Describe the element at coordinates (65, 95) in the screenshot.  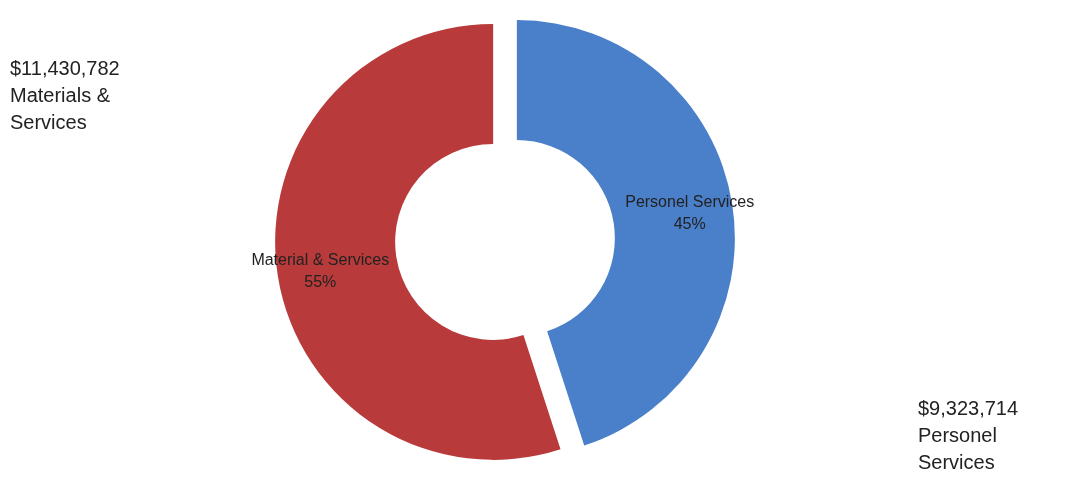
I see `text: $11,430,782 Materials & Services` at that location.